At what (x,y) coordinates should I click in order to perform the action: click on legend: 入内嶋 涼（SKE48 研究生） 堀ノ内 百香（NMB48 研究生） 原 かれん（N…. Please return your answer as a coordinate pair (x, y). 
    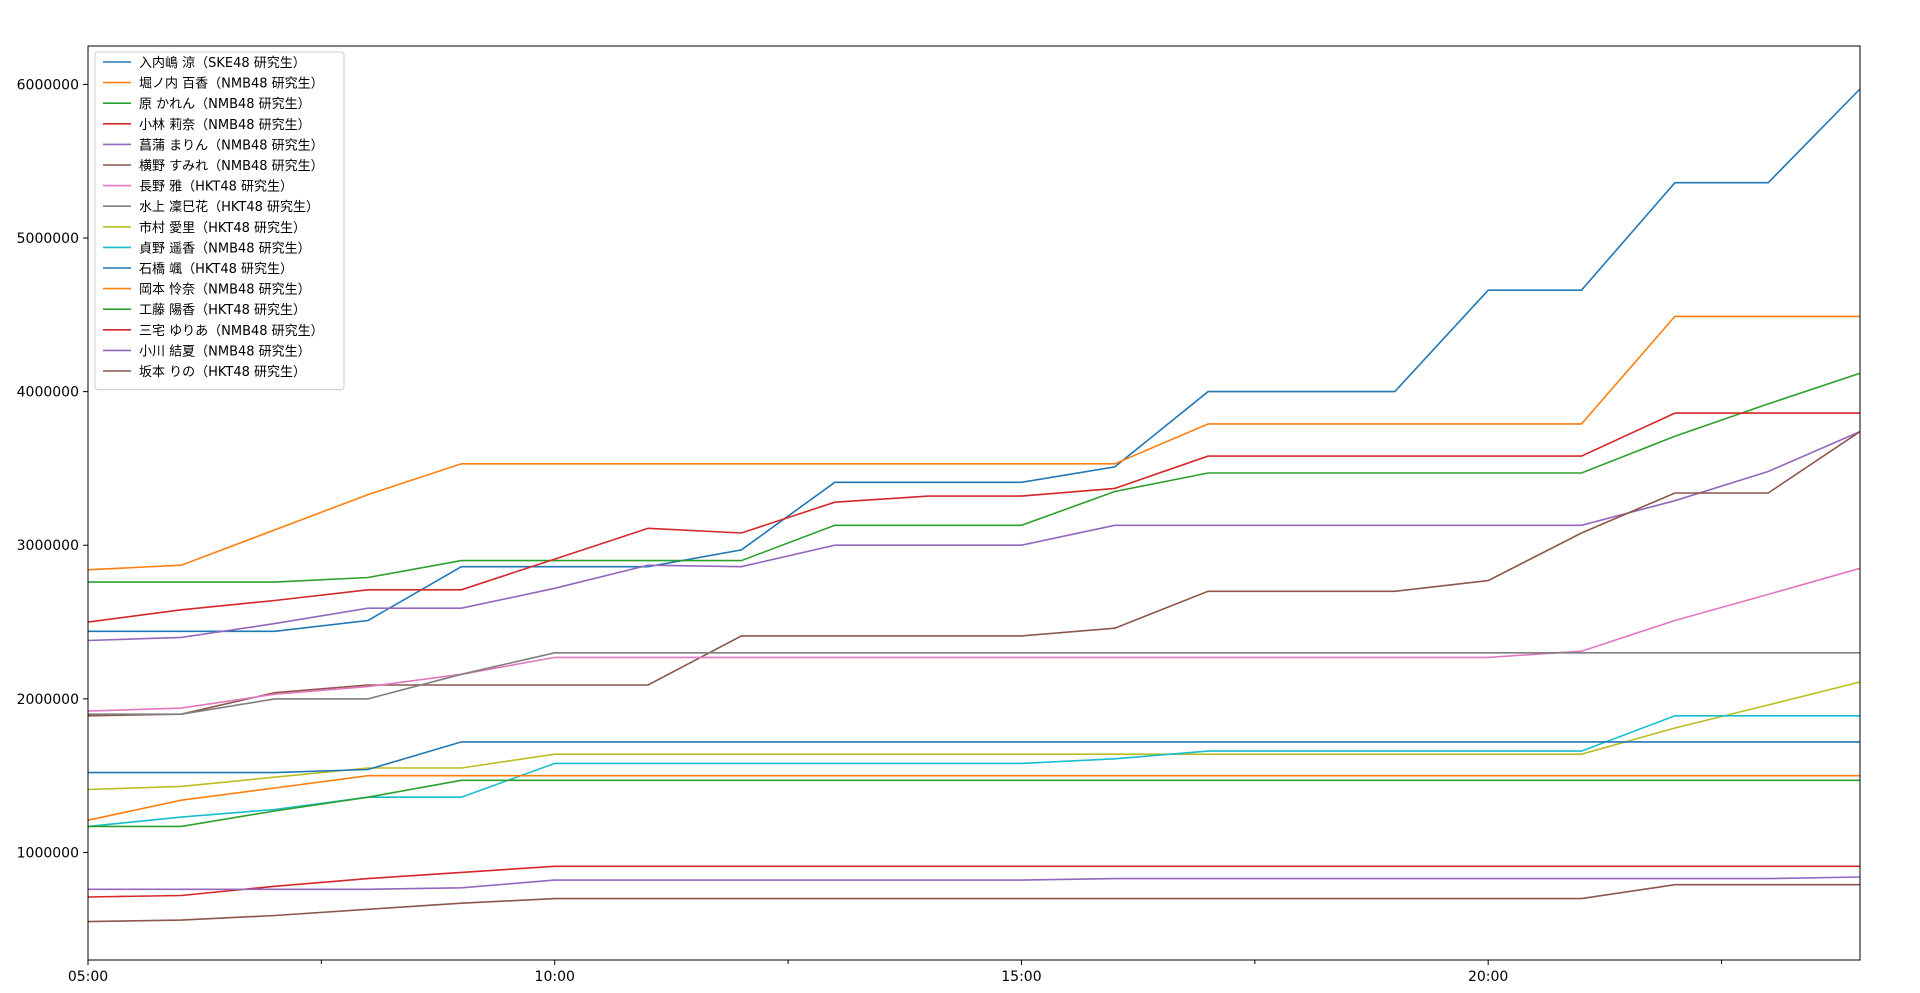
    Looking at the image, I should click on (219, 221).